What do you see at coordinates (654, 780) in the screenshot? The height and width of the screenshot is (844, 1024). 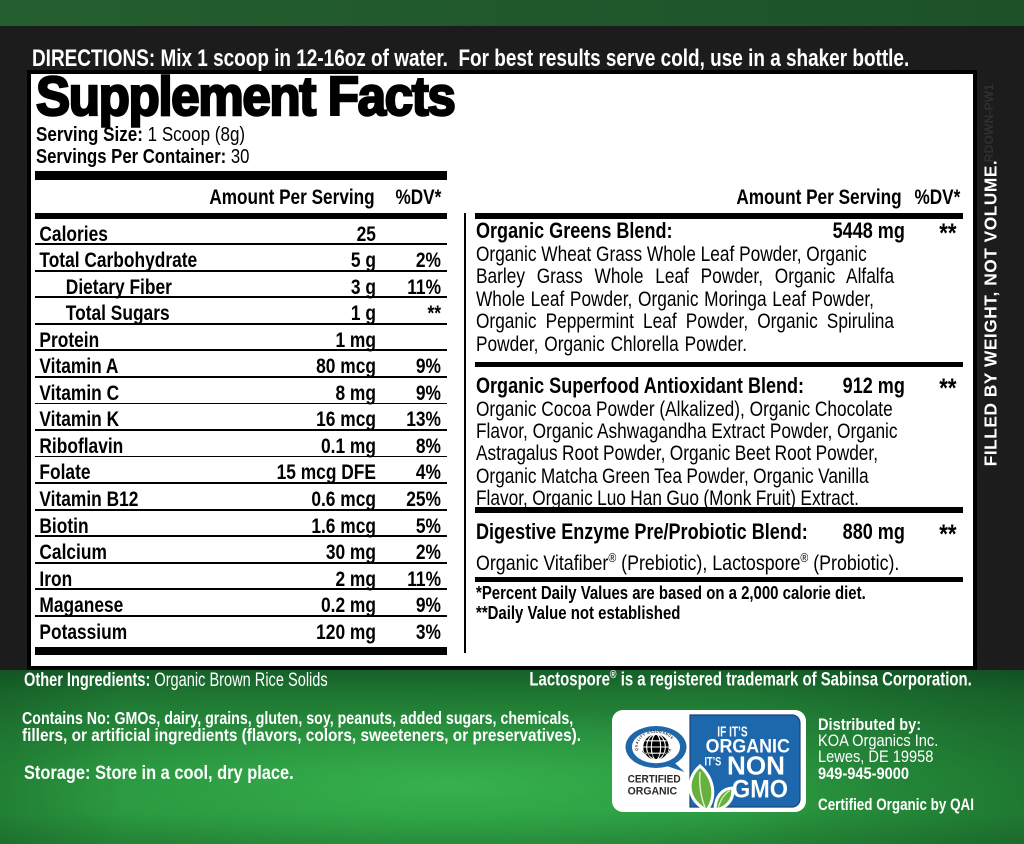 I see `svg-text: CERTIFIED` at bounding box center [654, 780].